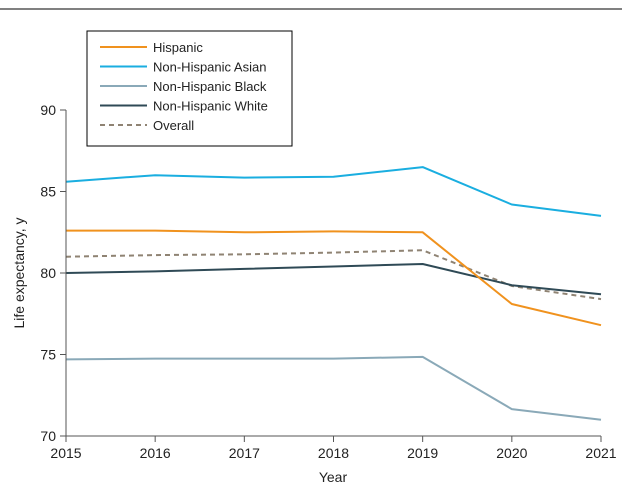 Image resolution: width=622 pixels, height=489 pixels. What do you see at coordinates (422, 453) in the screenshot?
I see `x-tick-label: 2019` at bounding box center [422, 453].